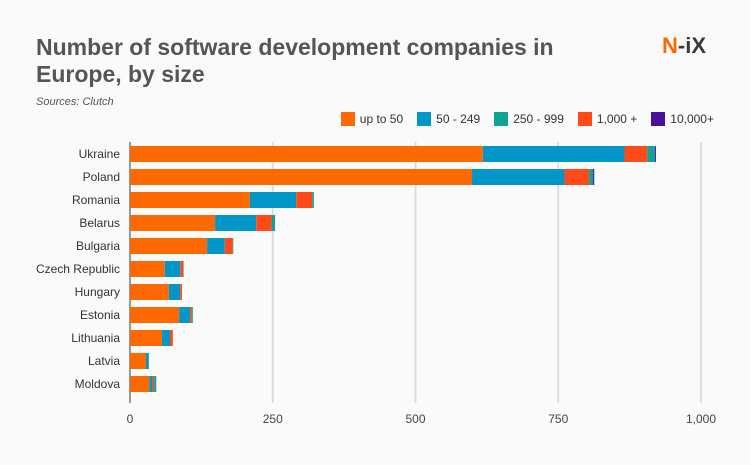 The width and height of the screenshot is (750, 465). I want to click on legend-item: 1,000 +, so click(607, 119).